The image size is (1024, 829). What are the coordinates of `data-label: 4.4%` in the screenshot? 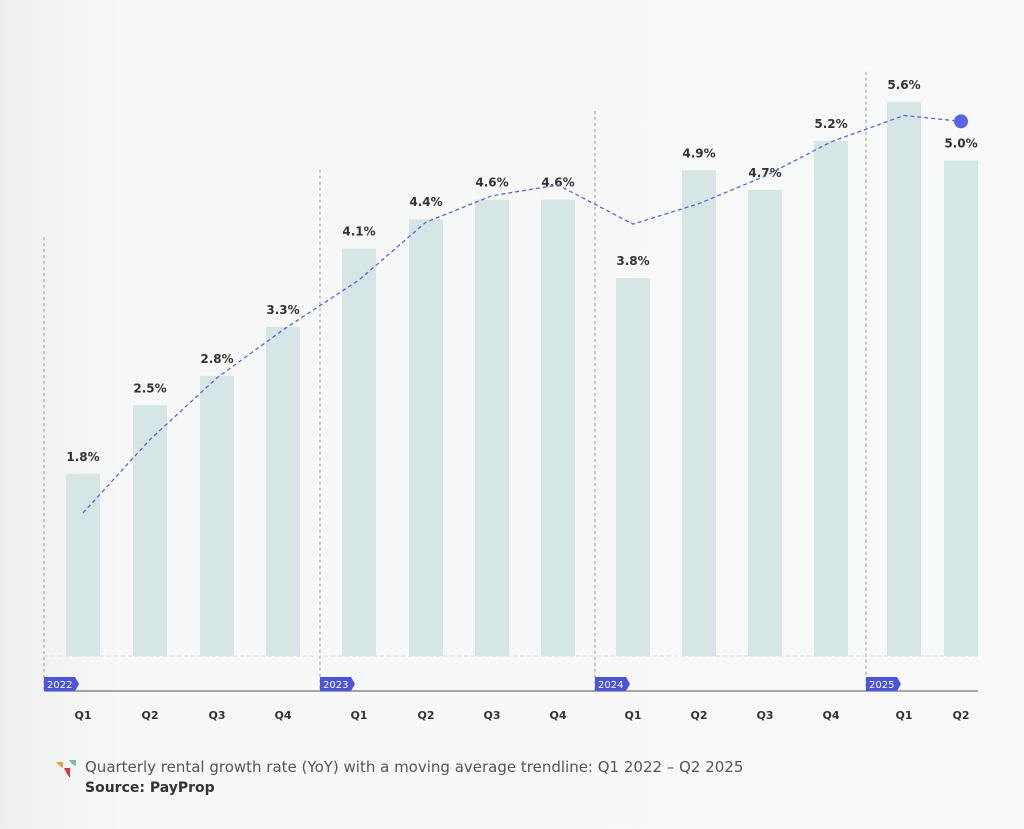 It's located at (425, 202).